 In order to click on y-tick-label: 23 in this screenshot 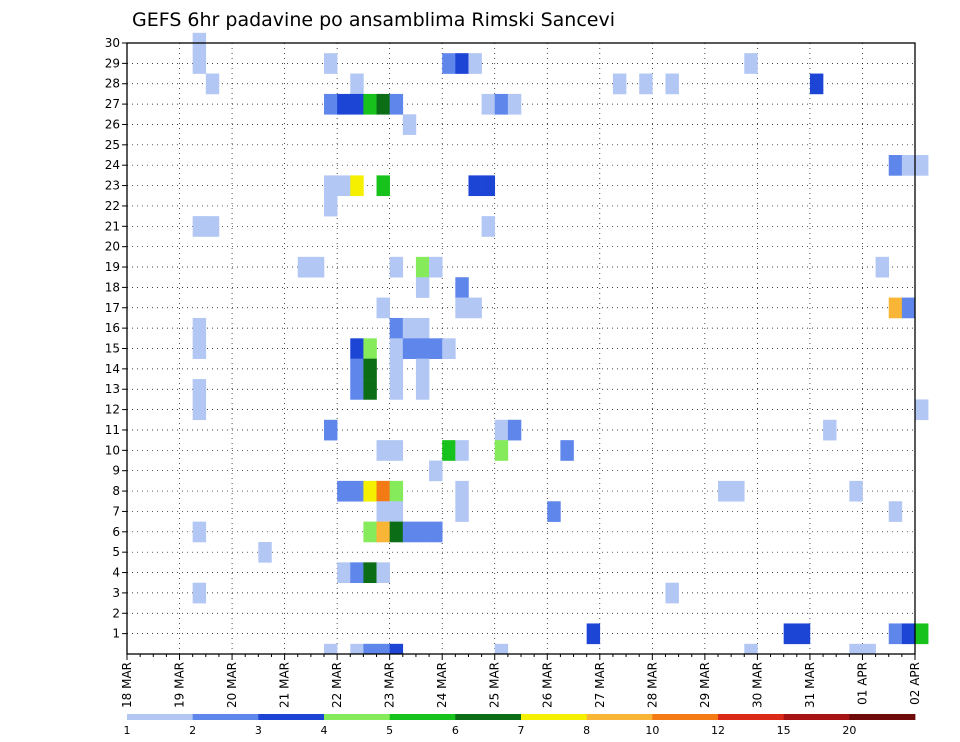, I will do `click(112, 186)`.